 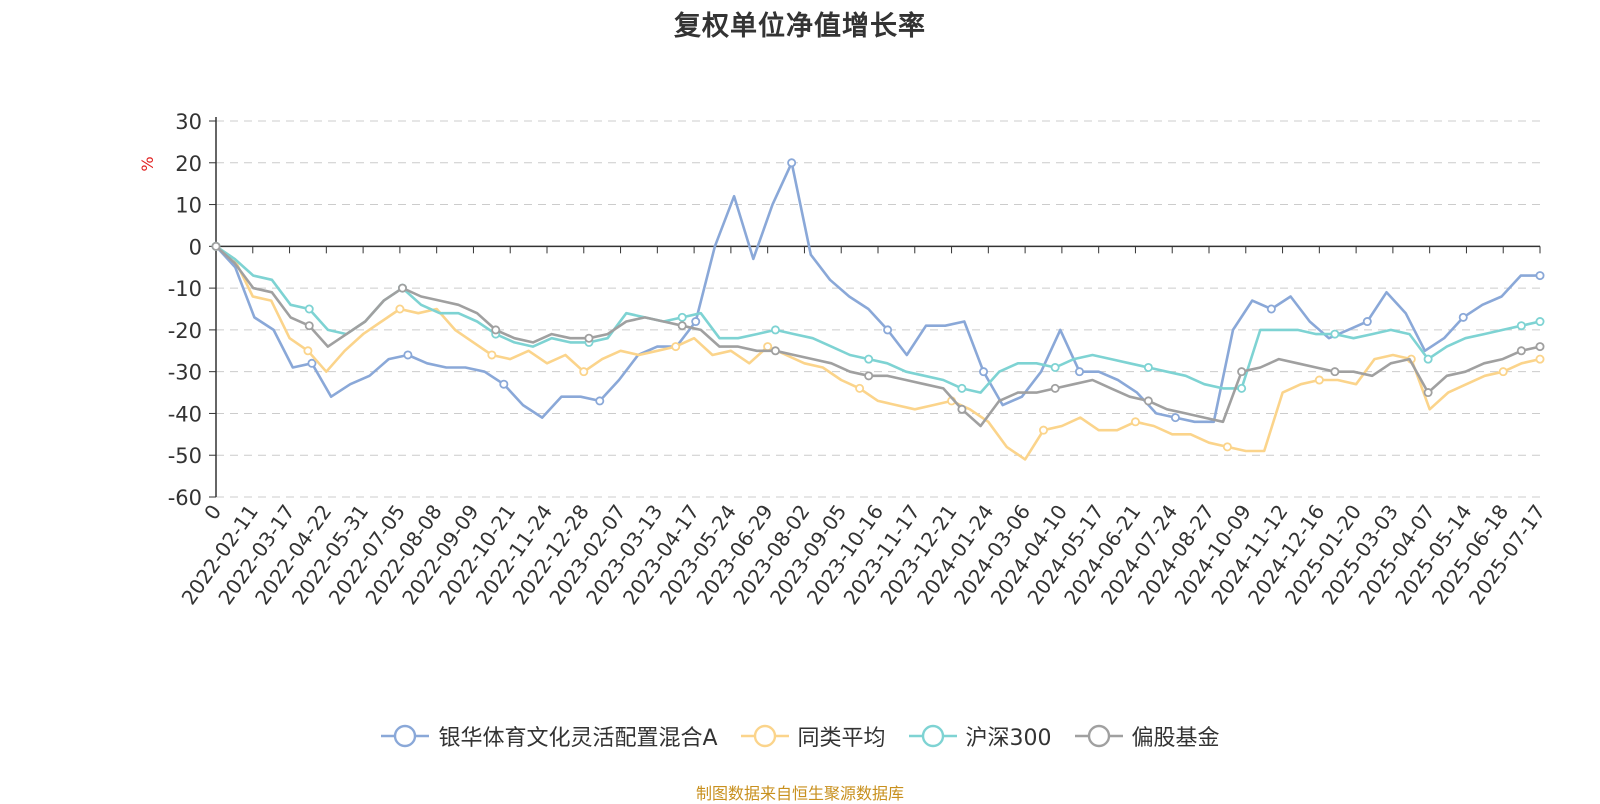 I want to click on y-tick-label: -10, so click(x=185, y=289).